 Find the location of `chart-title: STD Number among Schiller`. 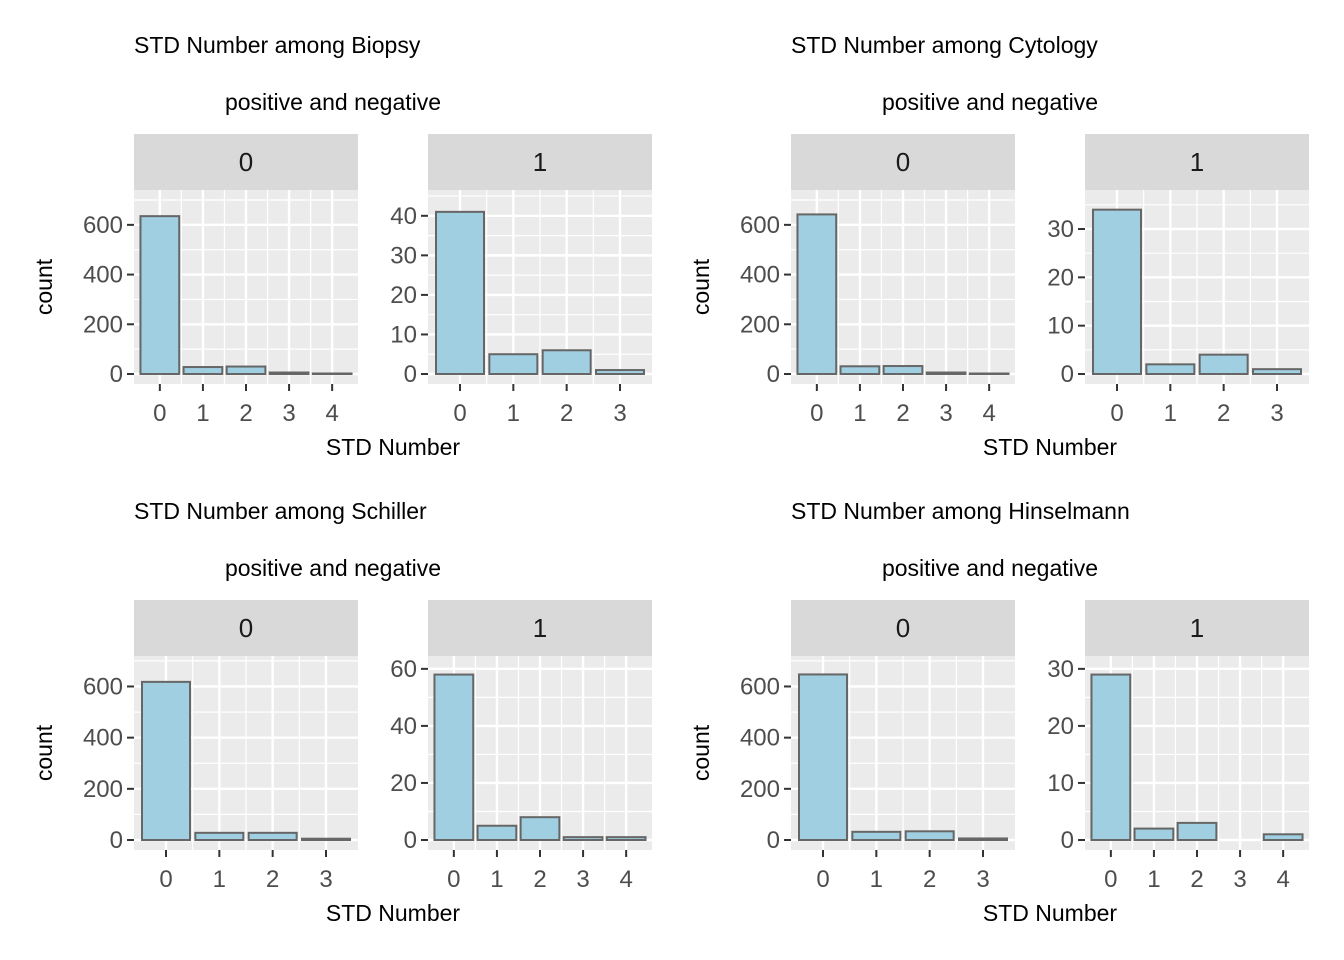

chart-title: STD Number among Schiller is located at coordinates (280, 511).